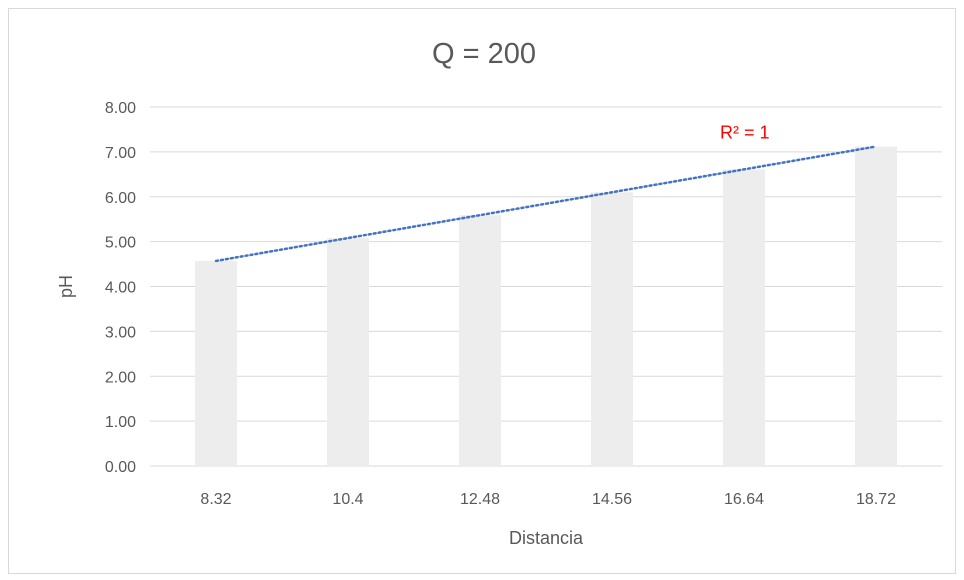 Image resolution: width=964 pixels, height=580 pixels. Describe the element at coordinates (745, 132) in the screenshot. I see `r-squared-label: R² = 1` at that location.